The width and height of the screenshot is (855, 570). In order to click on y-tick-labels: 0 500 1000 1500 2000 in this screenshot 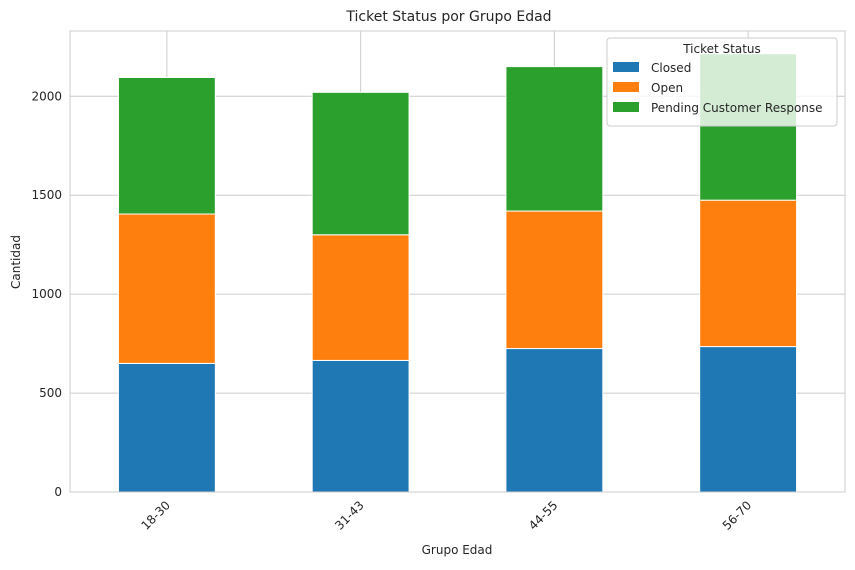, I will do `click(46, 294)`.